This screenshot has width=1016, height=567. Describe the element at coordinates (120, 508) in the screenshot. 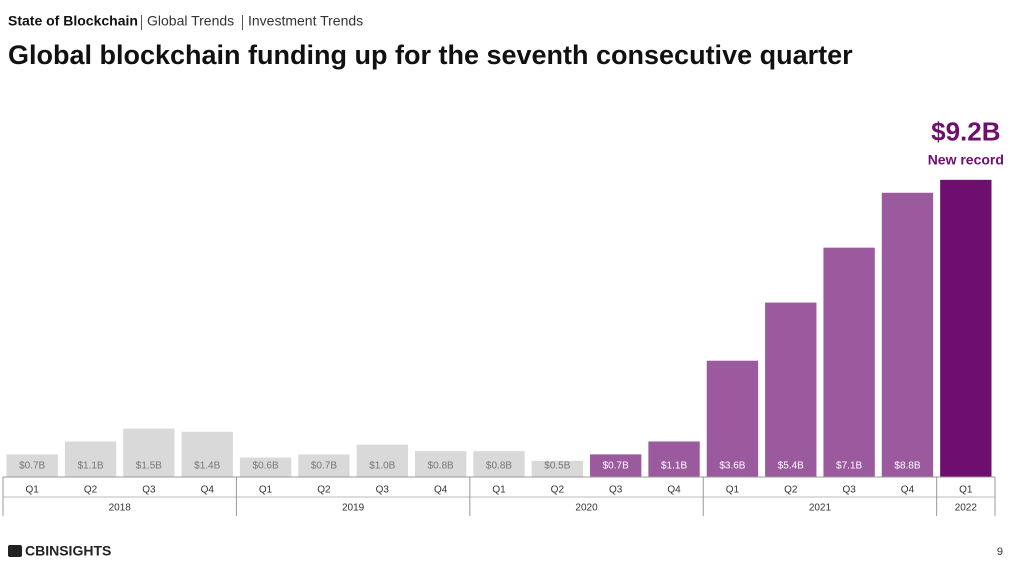

I see `group-label: 2018` at that location.